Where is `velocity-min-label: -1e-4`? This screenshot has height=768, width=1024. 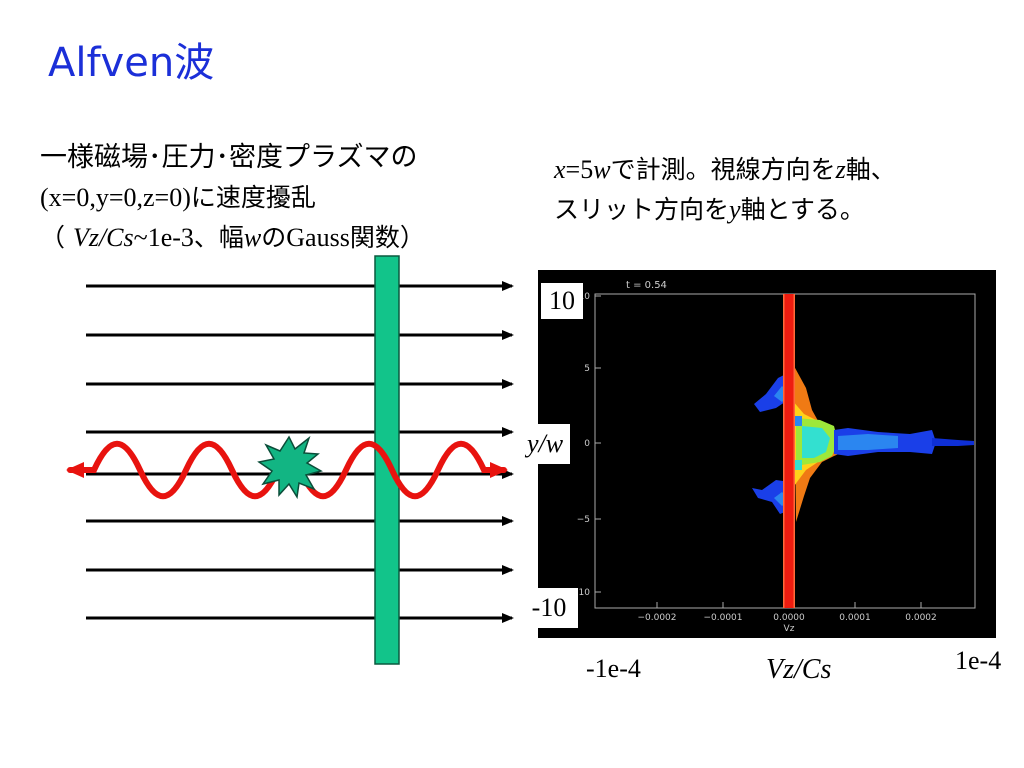
velocity-min-label: -1e-4 is located at coordinates (613, 668).